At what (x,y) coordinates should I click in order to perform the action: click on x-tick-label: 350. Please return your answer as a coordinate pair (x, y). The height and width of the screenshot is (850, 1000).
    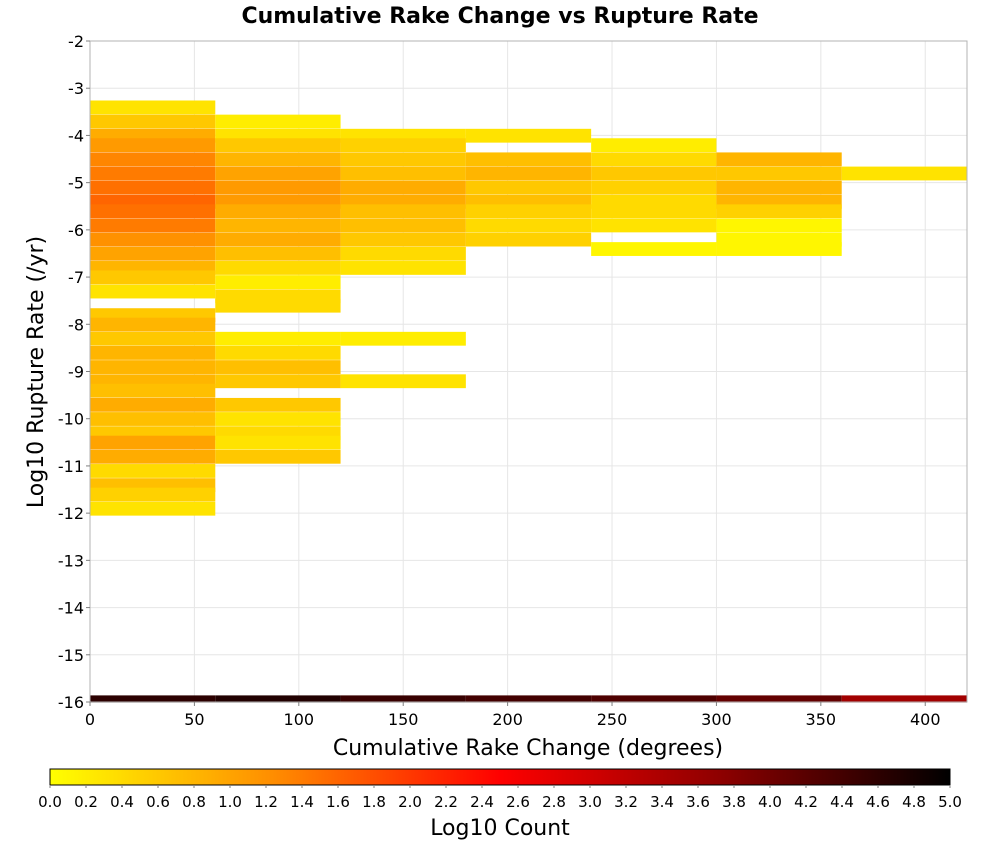
    Looking at the image, I should click on (821, 719).